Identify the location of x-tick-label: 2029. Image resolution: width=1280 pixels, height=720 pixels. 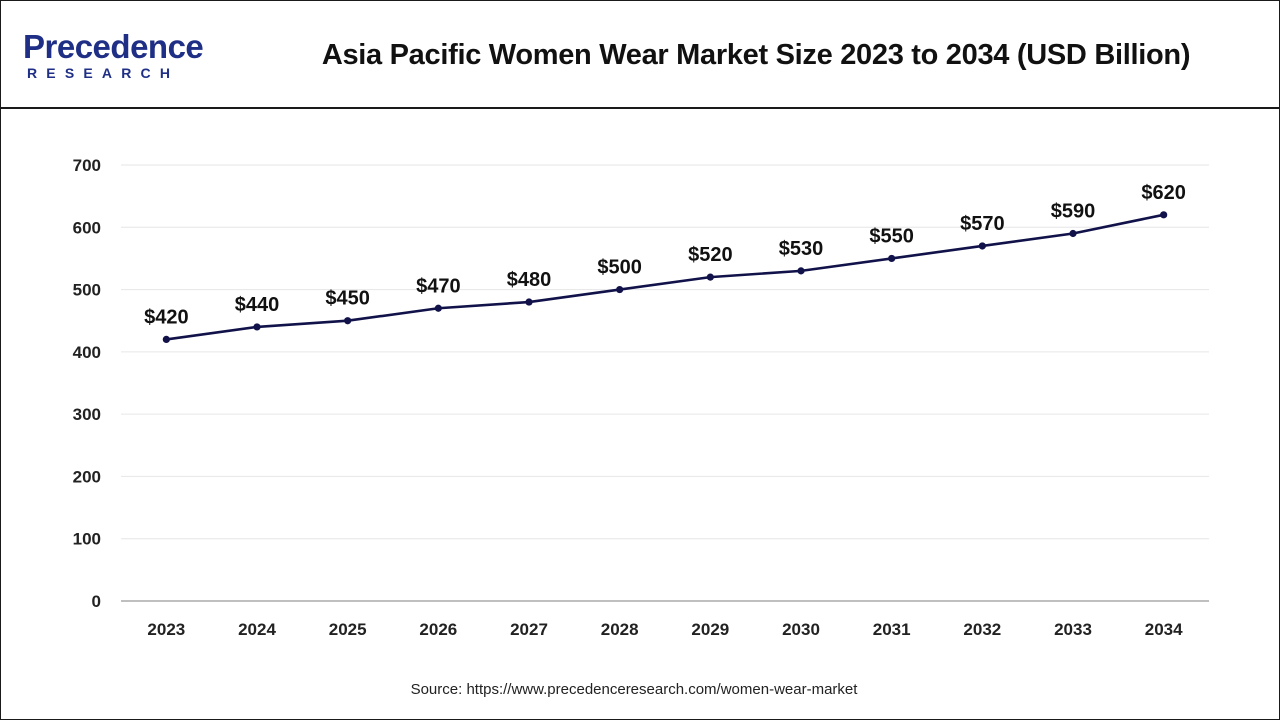
(710, 629).